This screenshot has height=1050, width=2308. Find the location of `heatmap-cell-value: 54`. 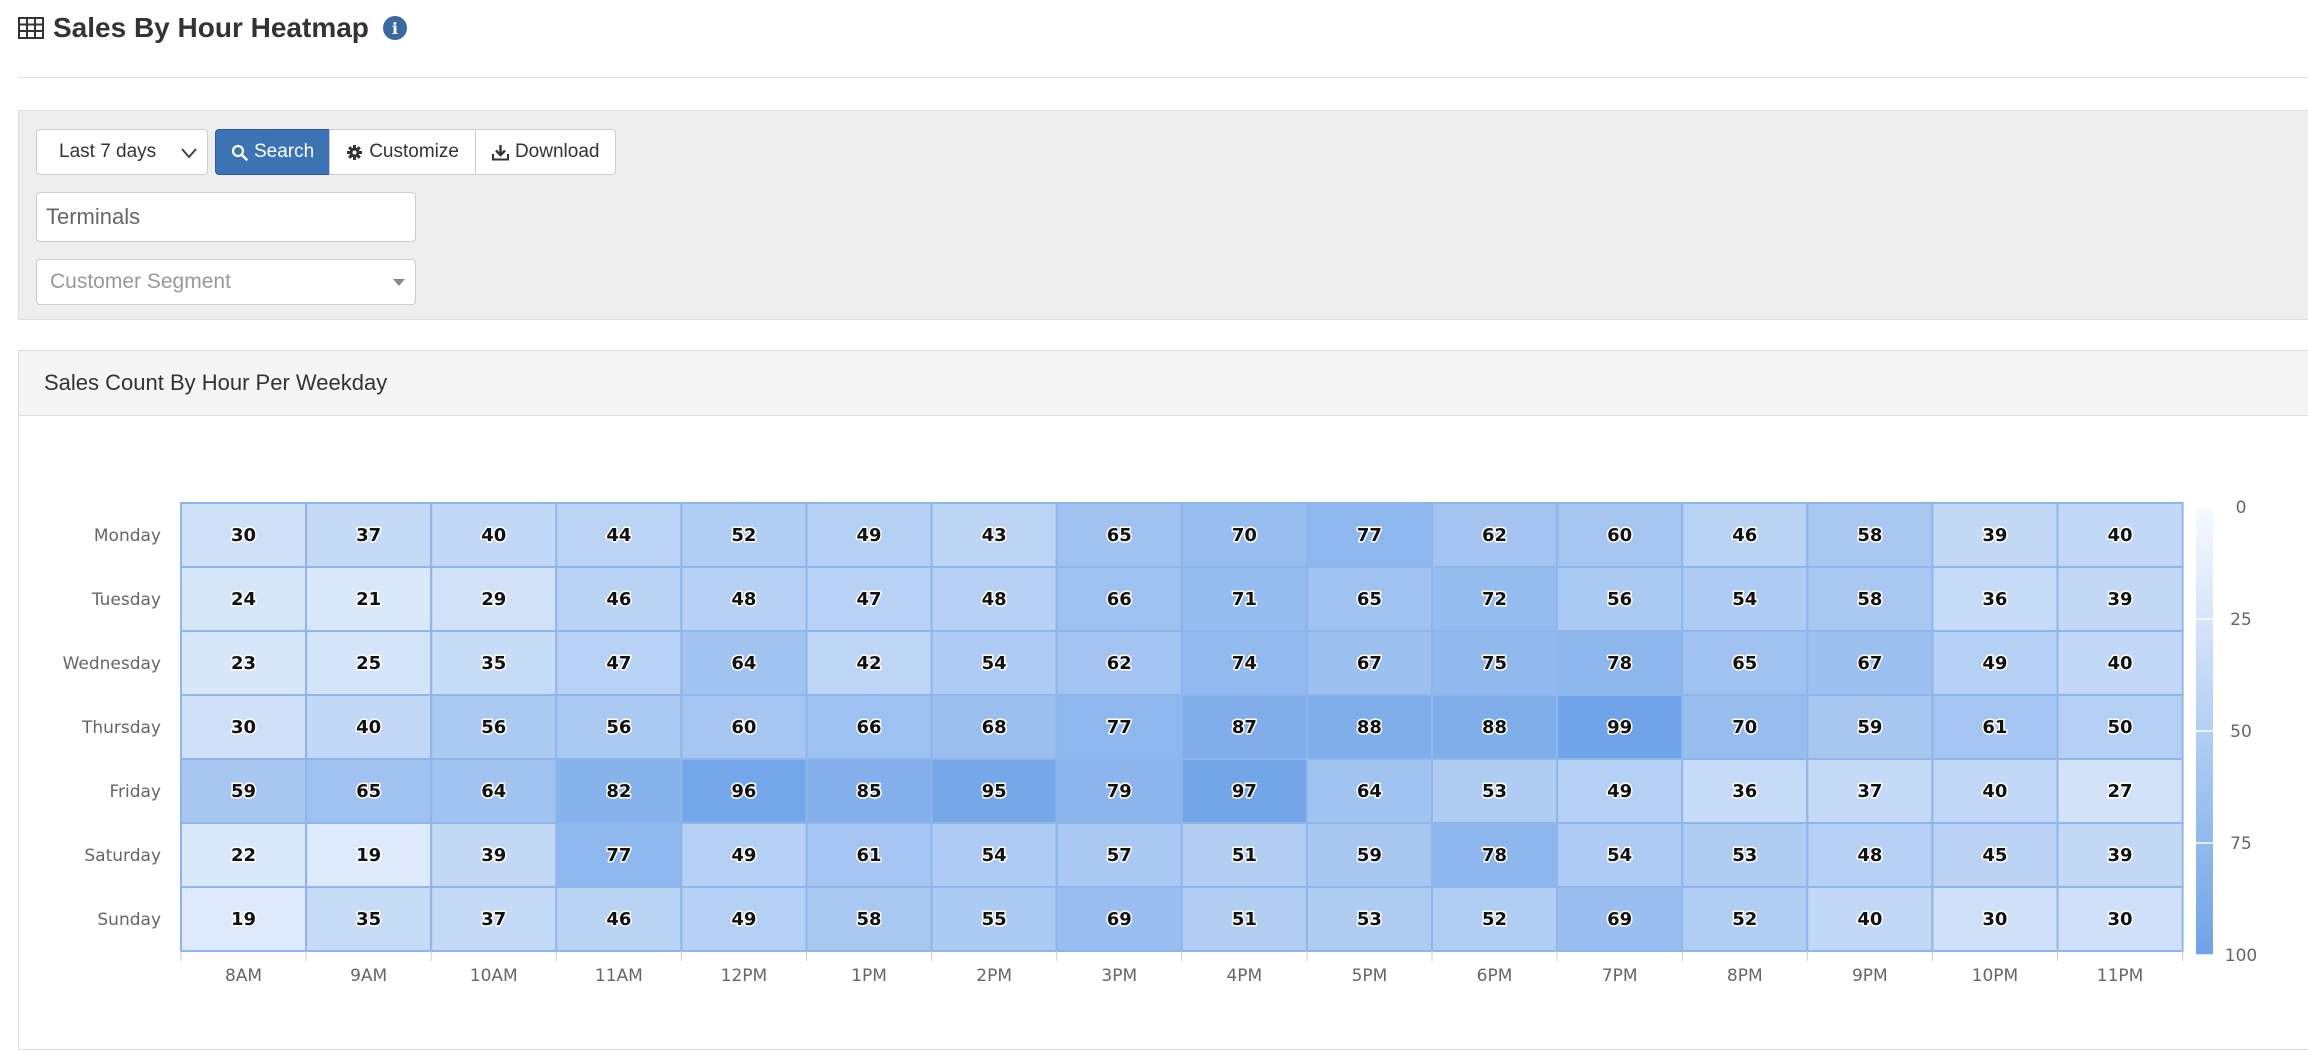

heatmap-cell-value: 54 is located at coordinates (994, 855).